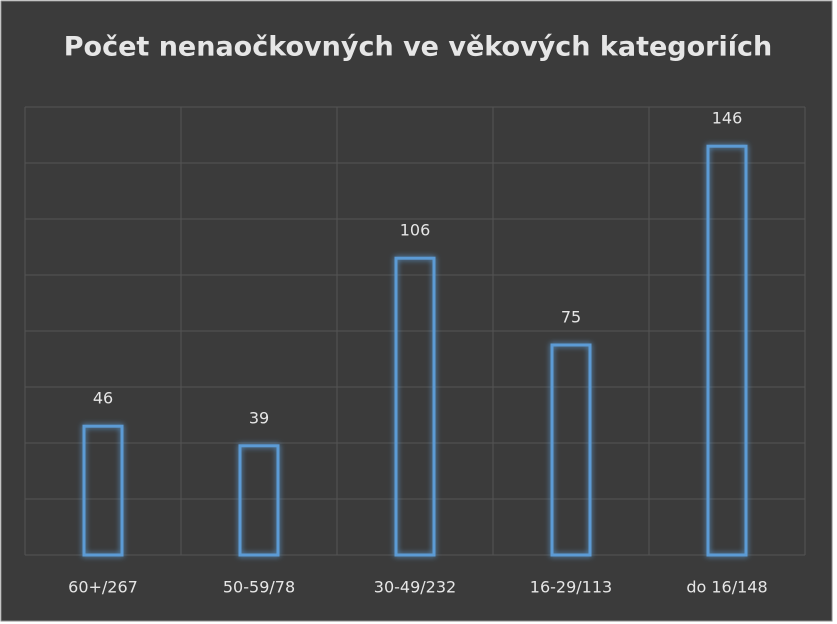 This screenshot has width=837, height=624. Describe the element at coordinates (727, 118) in the screenshot. I see `data-label: 146` at that location.